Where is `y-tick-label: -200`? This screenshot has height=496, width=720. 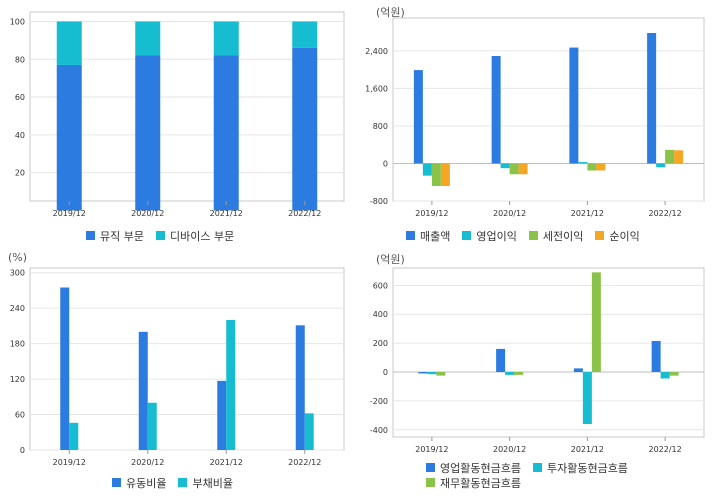 y-tick-label: -200 is located at coordinates (379, 401).